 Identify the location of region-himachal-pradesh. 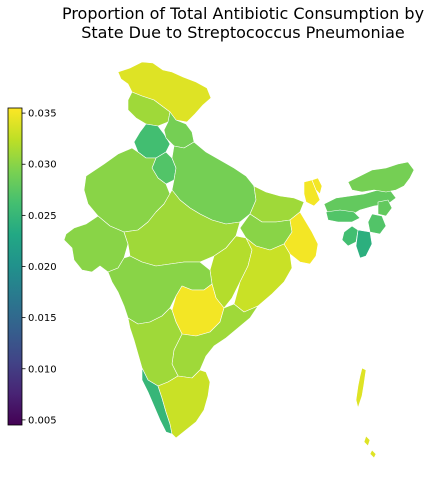
(149, 109).